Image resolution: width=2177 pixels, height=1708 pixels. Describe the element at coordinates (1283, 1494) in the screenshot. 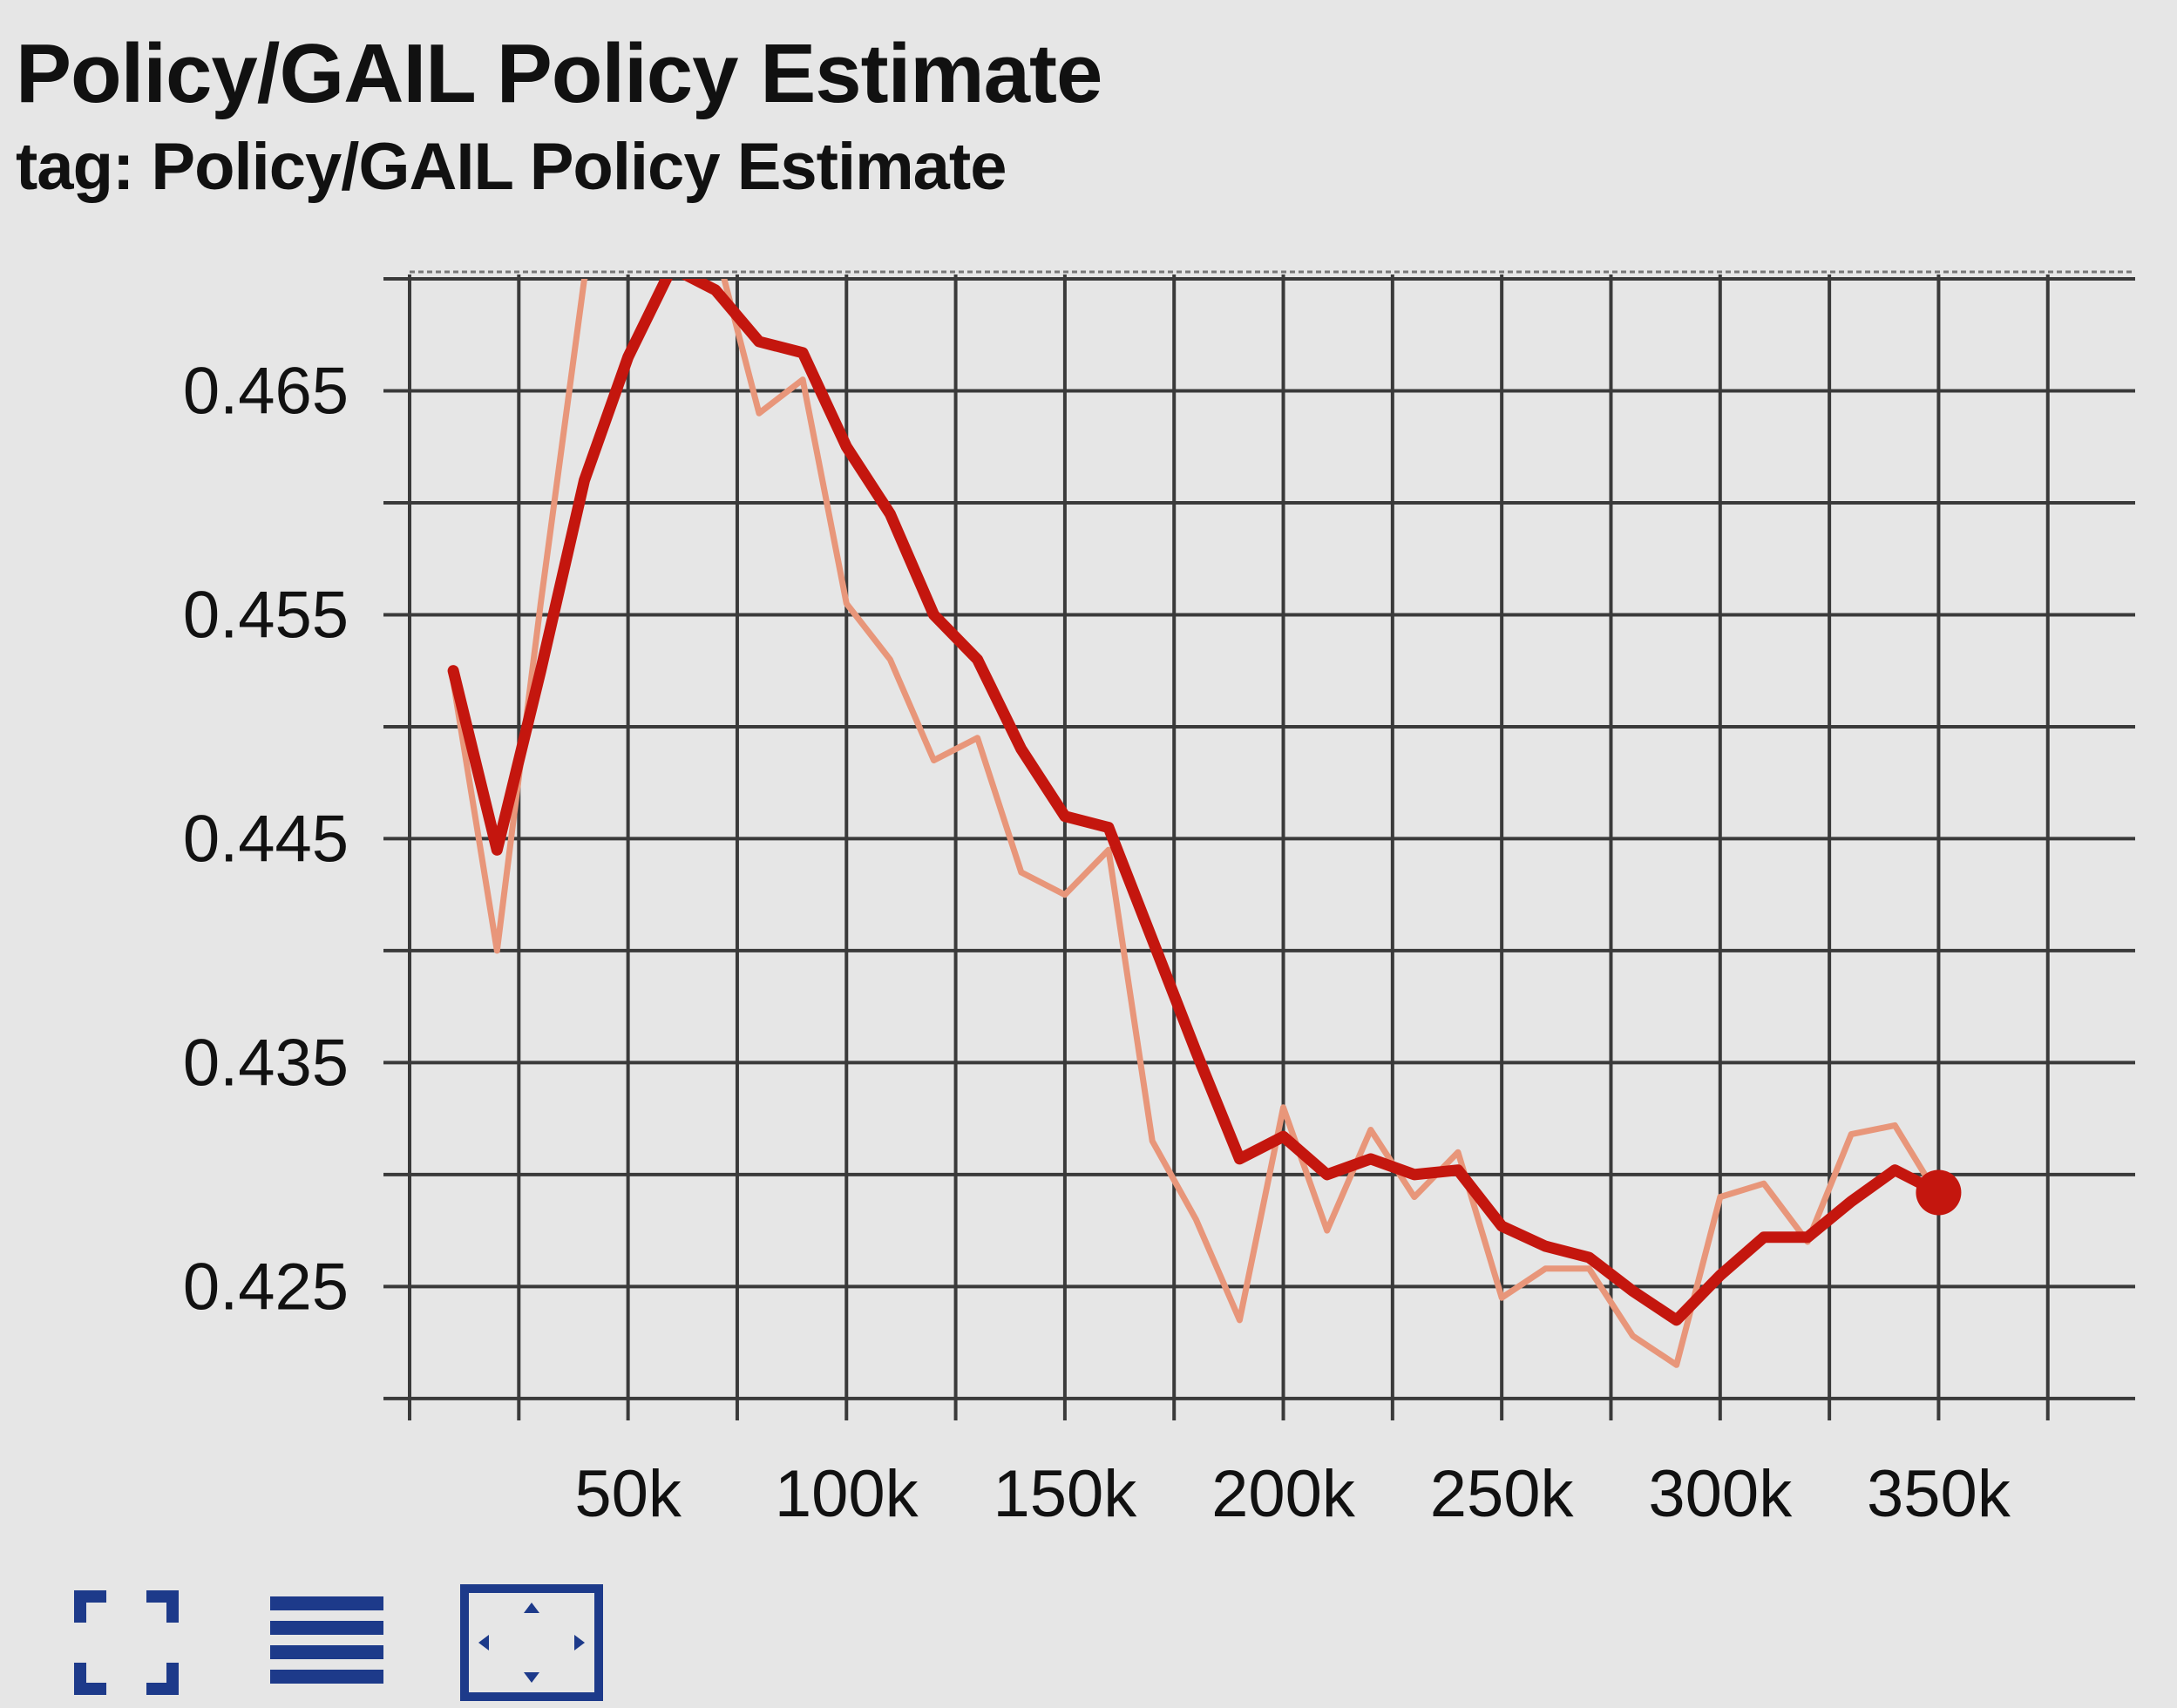

I see `x-tick-label: 200k` at that location.